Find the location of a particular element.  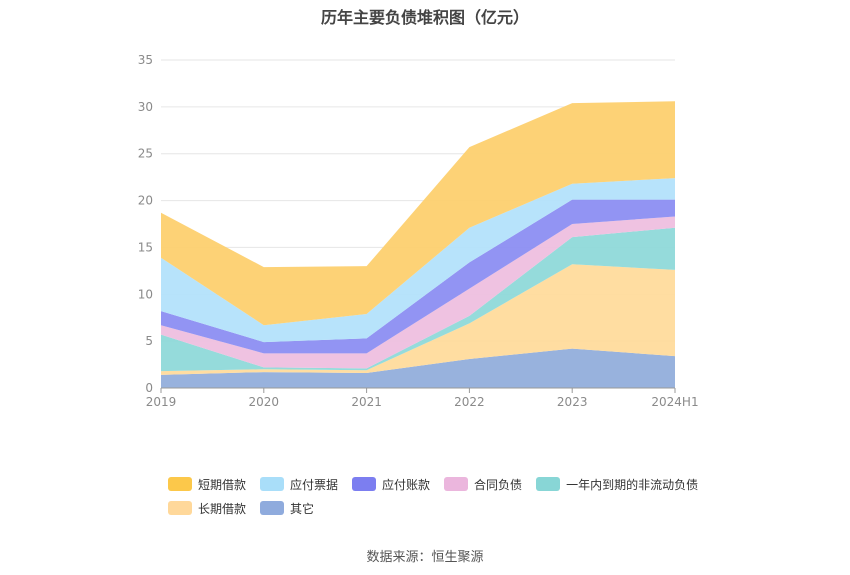

legend-item: 短期借款 is located at coordinates (207, 484).